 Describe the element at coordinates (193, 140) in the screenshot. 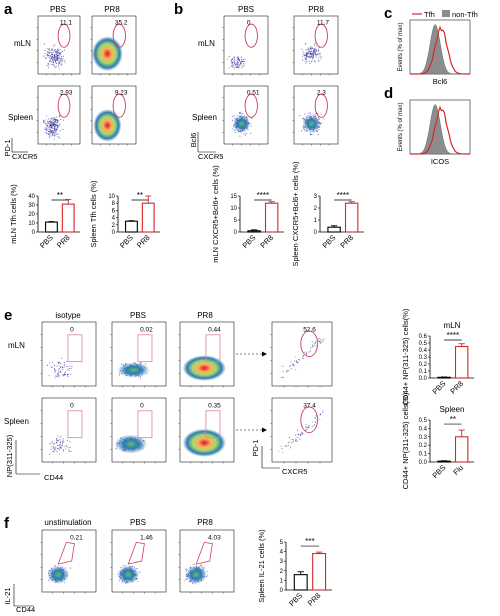

I see `y-axis-label: Bcl6` at that location.